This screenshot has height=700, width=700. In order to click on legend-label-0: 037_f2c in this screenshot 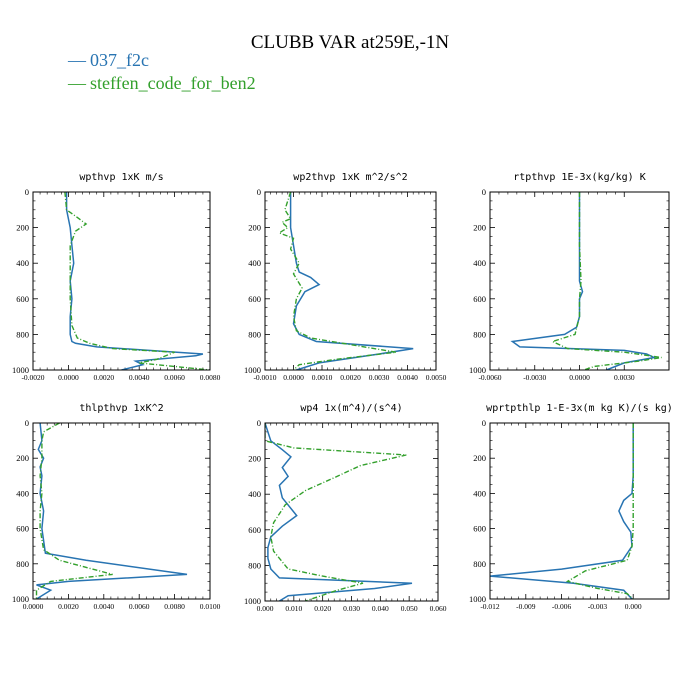, I will do `click(119, 60)`.